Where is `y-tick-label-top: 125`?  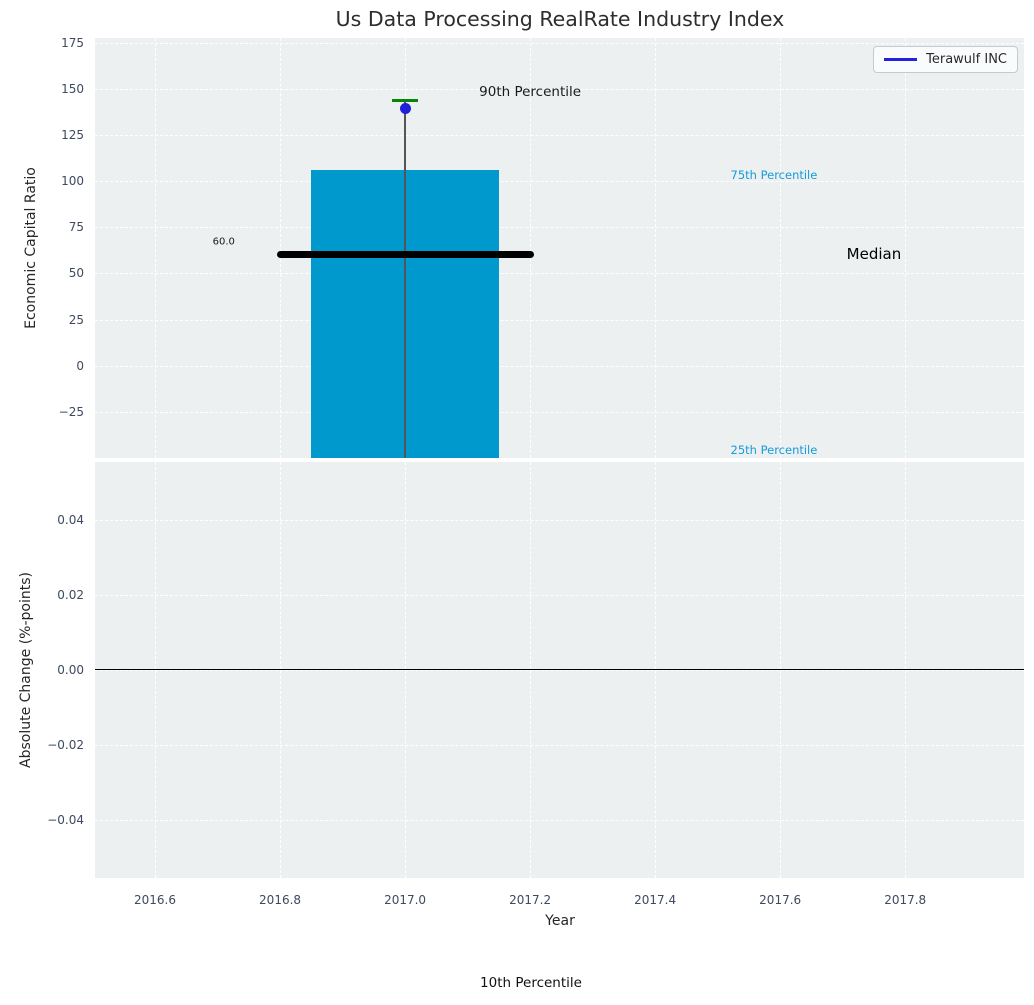
y-tick-label-top: 125 is located at coordinates (72, 134).